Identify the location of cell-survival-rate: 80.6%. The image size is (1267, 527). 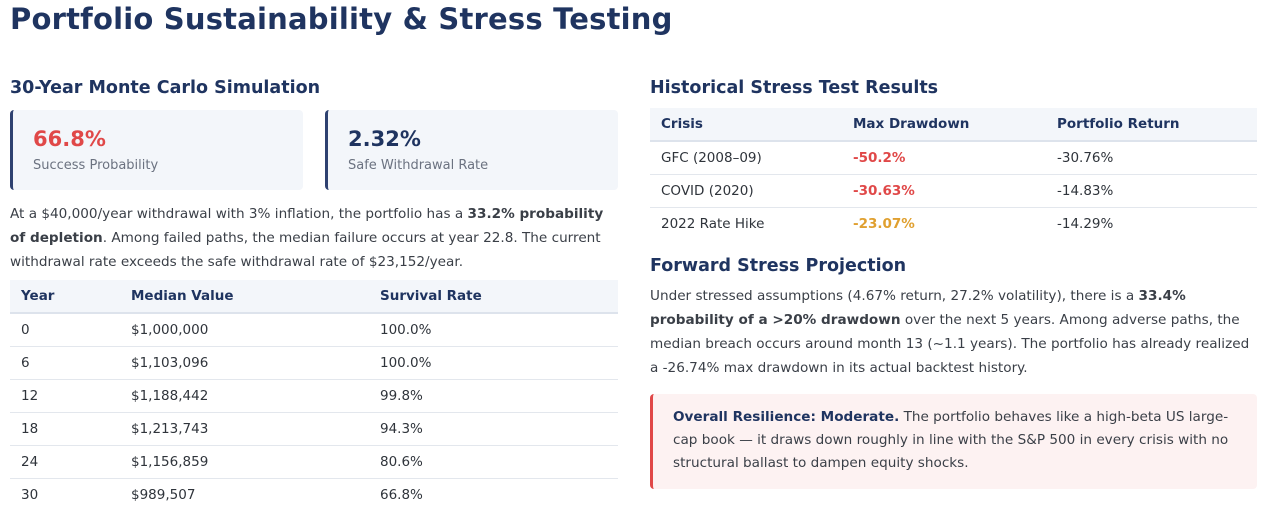
(493, 462).